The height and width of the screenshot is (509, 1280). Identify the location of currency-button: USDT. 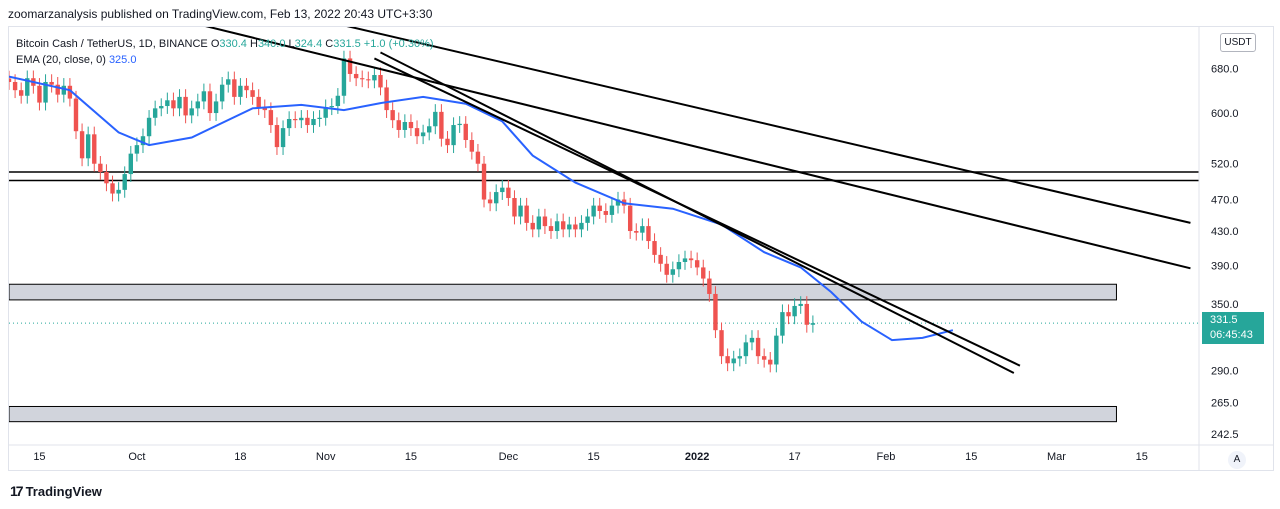
(1238, 42).